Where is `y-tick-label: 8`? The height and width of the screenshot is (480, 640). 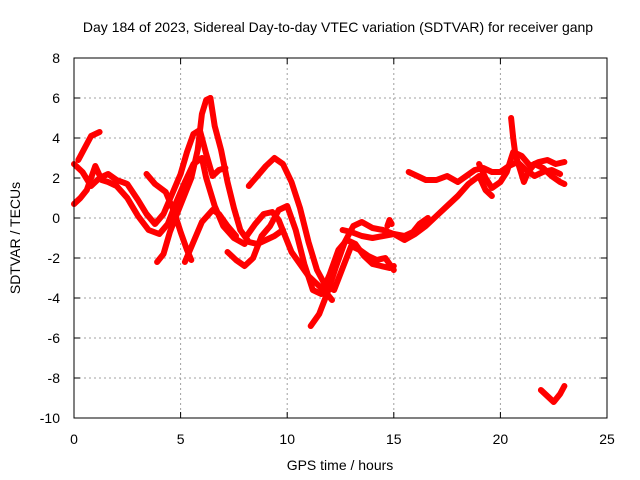 y-tick-label: 8 is located at coordinates (56, 58).